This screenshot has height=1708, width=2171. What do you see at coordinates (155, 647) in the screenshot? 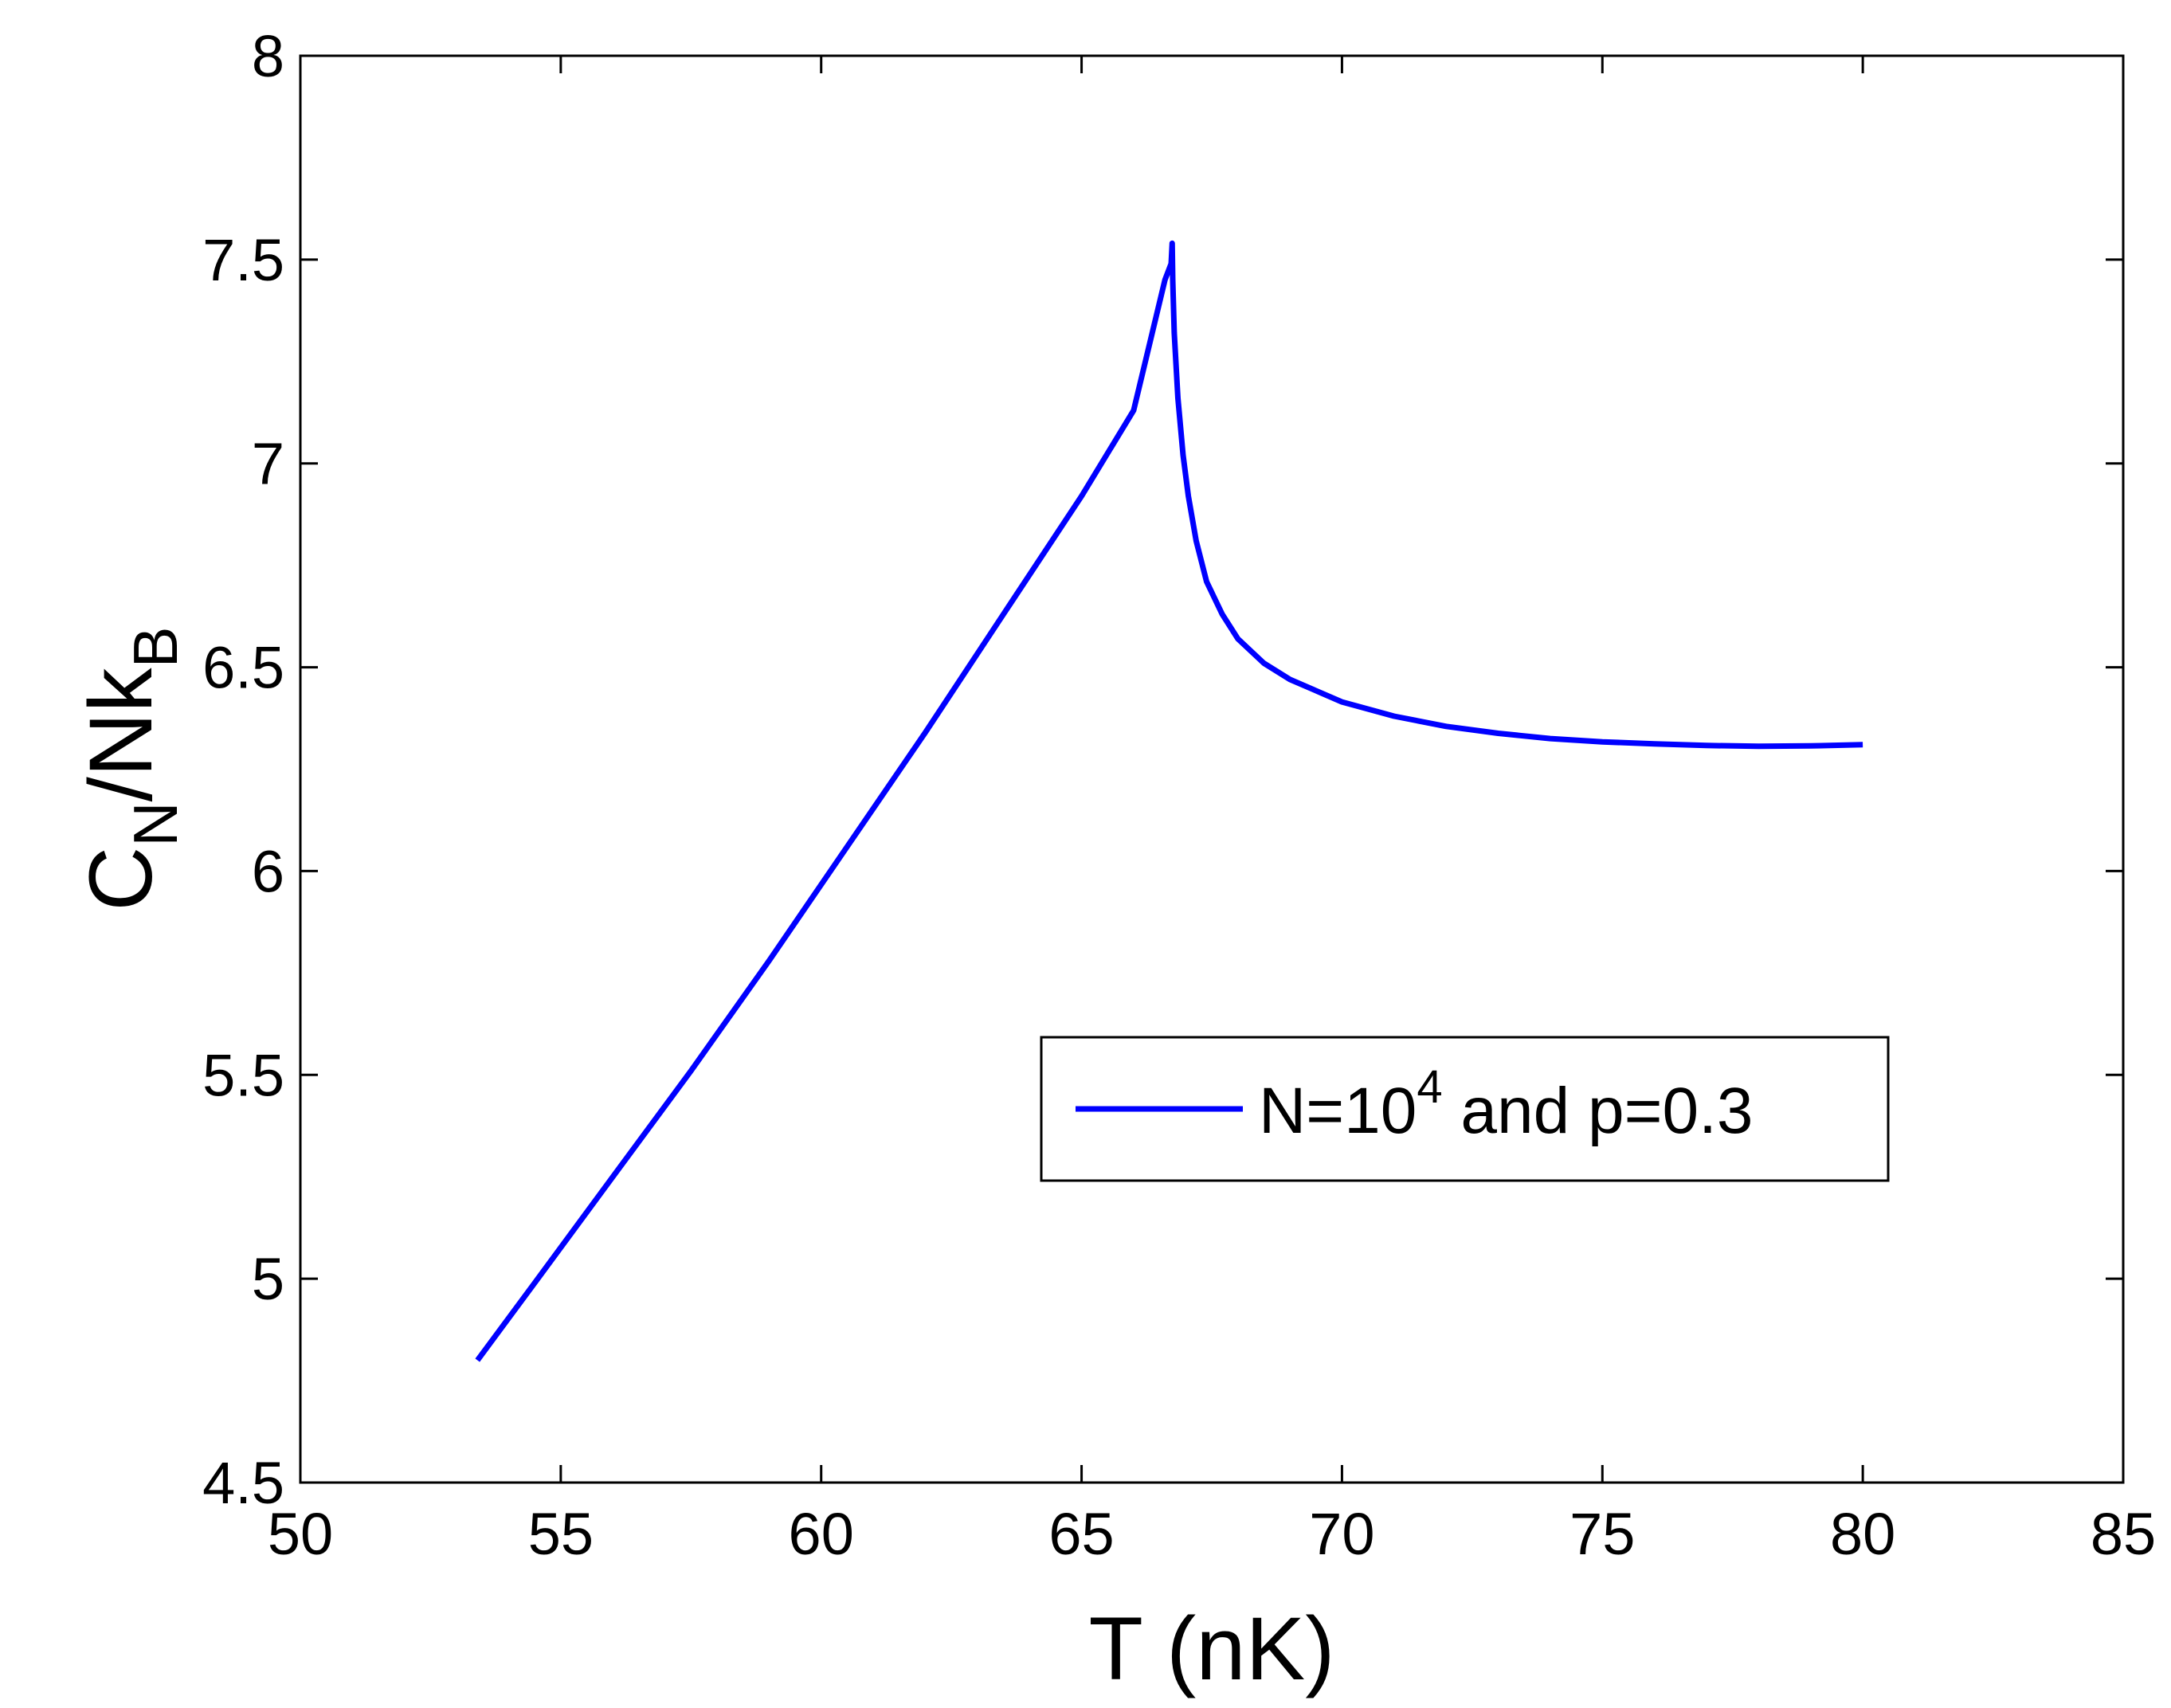
I see `y-label-sub-b: B` at bounding box center [155, 647].